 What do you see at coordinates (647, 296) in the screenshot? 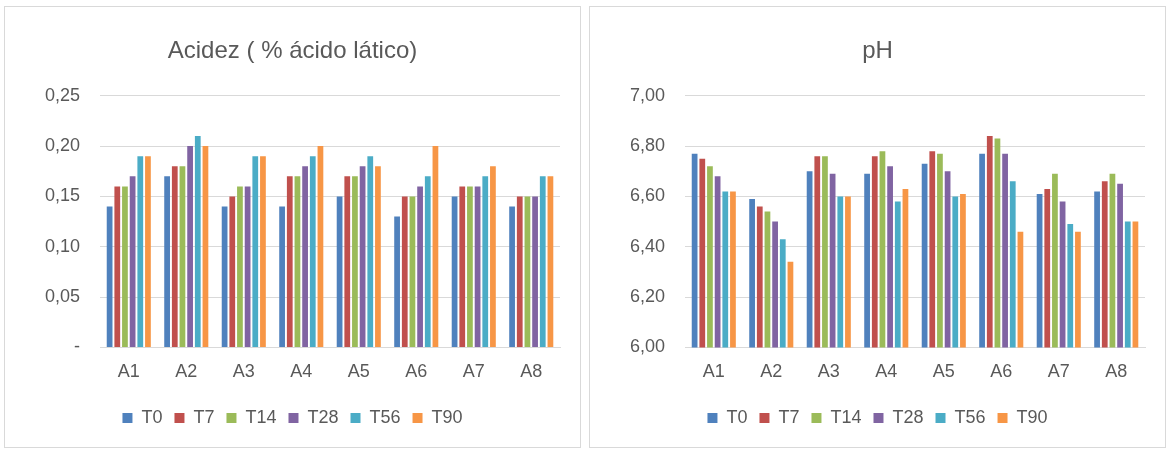
I see `y-tick-label: 6,20` at bounding box center [647, 296].